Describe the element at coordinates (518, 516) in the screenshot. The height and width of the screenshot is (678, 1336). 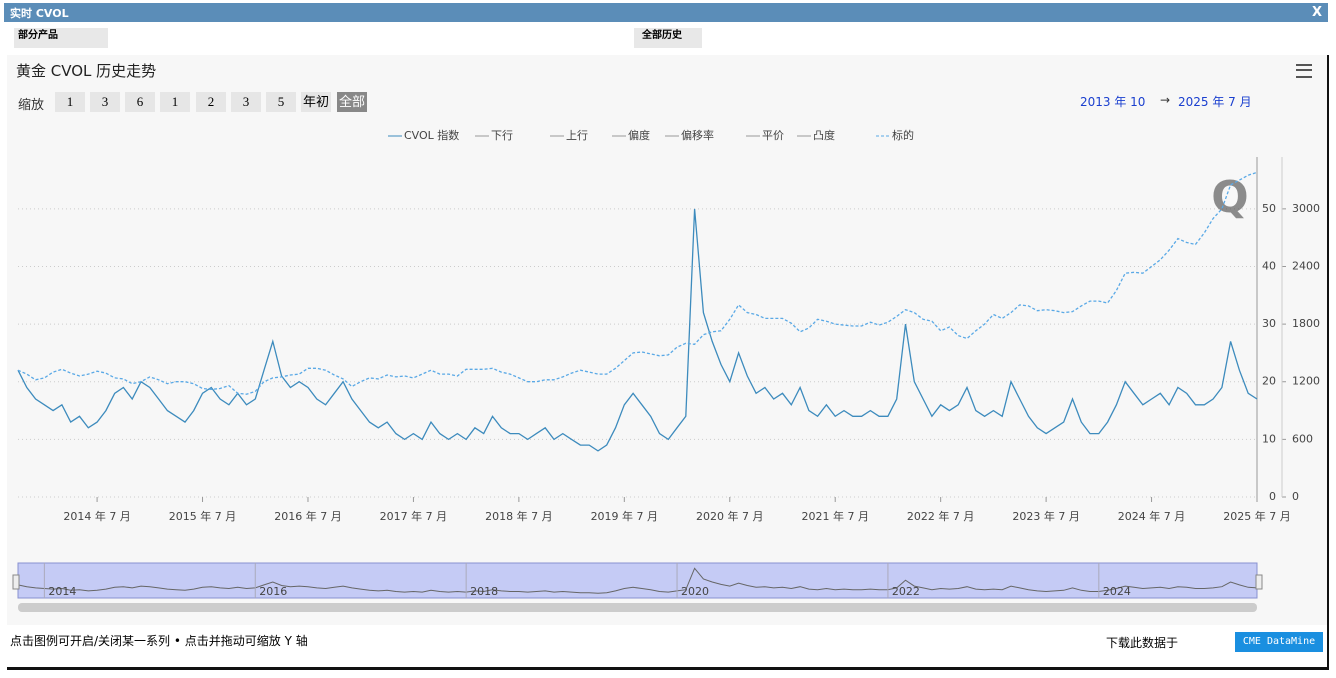
I see `x-tick-label: 2018 年 7 月` at that location.